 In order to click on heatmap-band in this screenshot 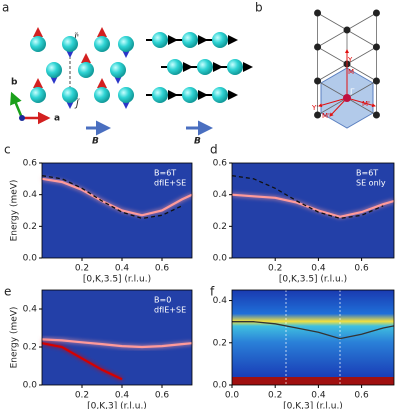, I will do `click(313, 381)`.